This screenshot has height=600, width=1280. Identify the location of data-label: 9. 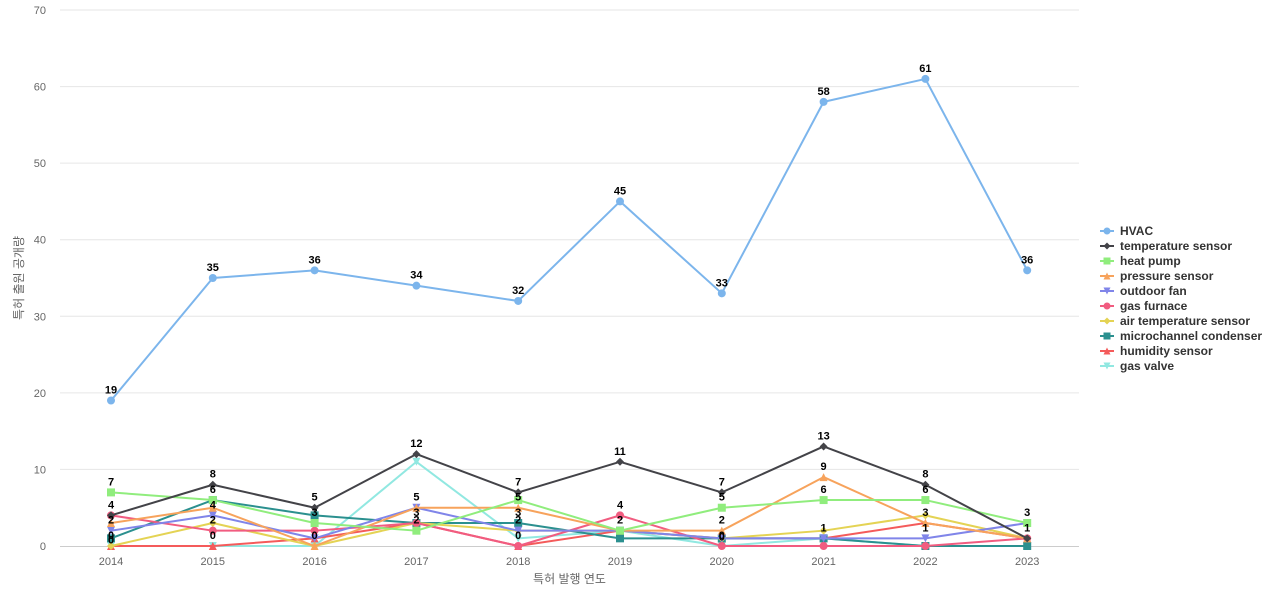
(824, 467).